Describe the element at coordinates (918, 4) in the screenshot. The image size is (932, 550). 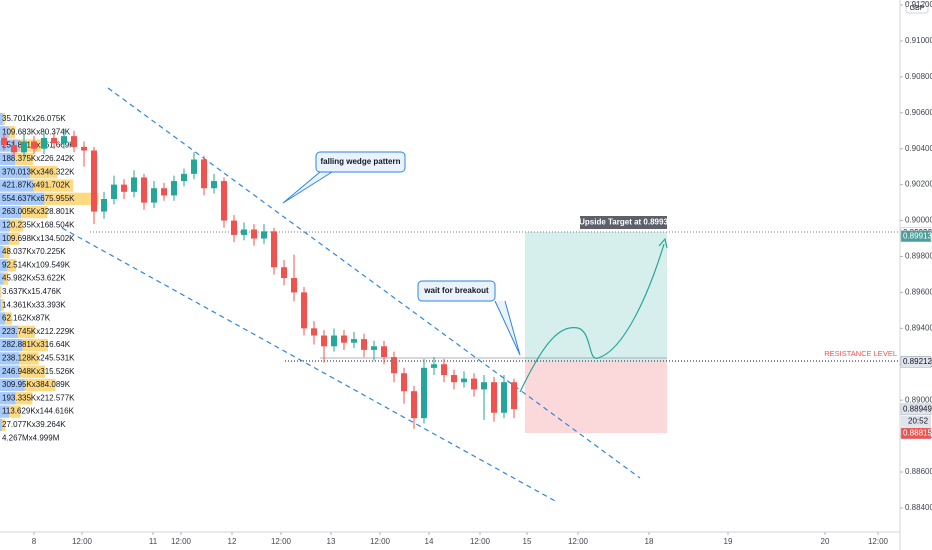
I see `y-tick-label: 0.91200` at that location.